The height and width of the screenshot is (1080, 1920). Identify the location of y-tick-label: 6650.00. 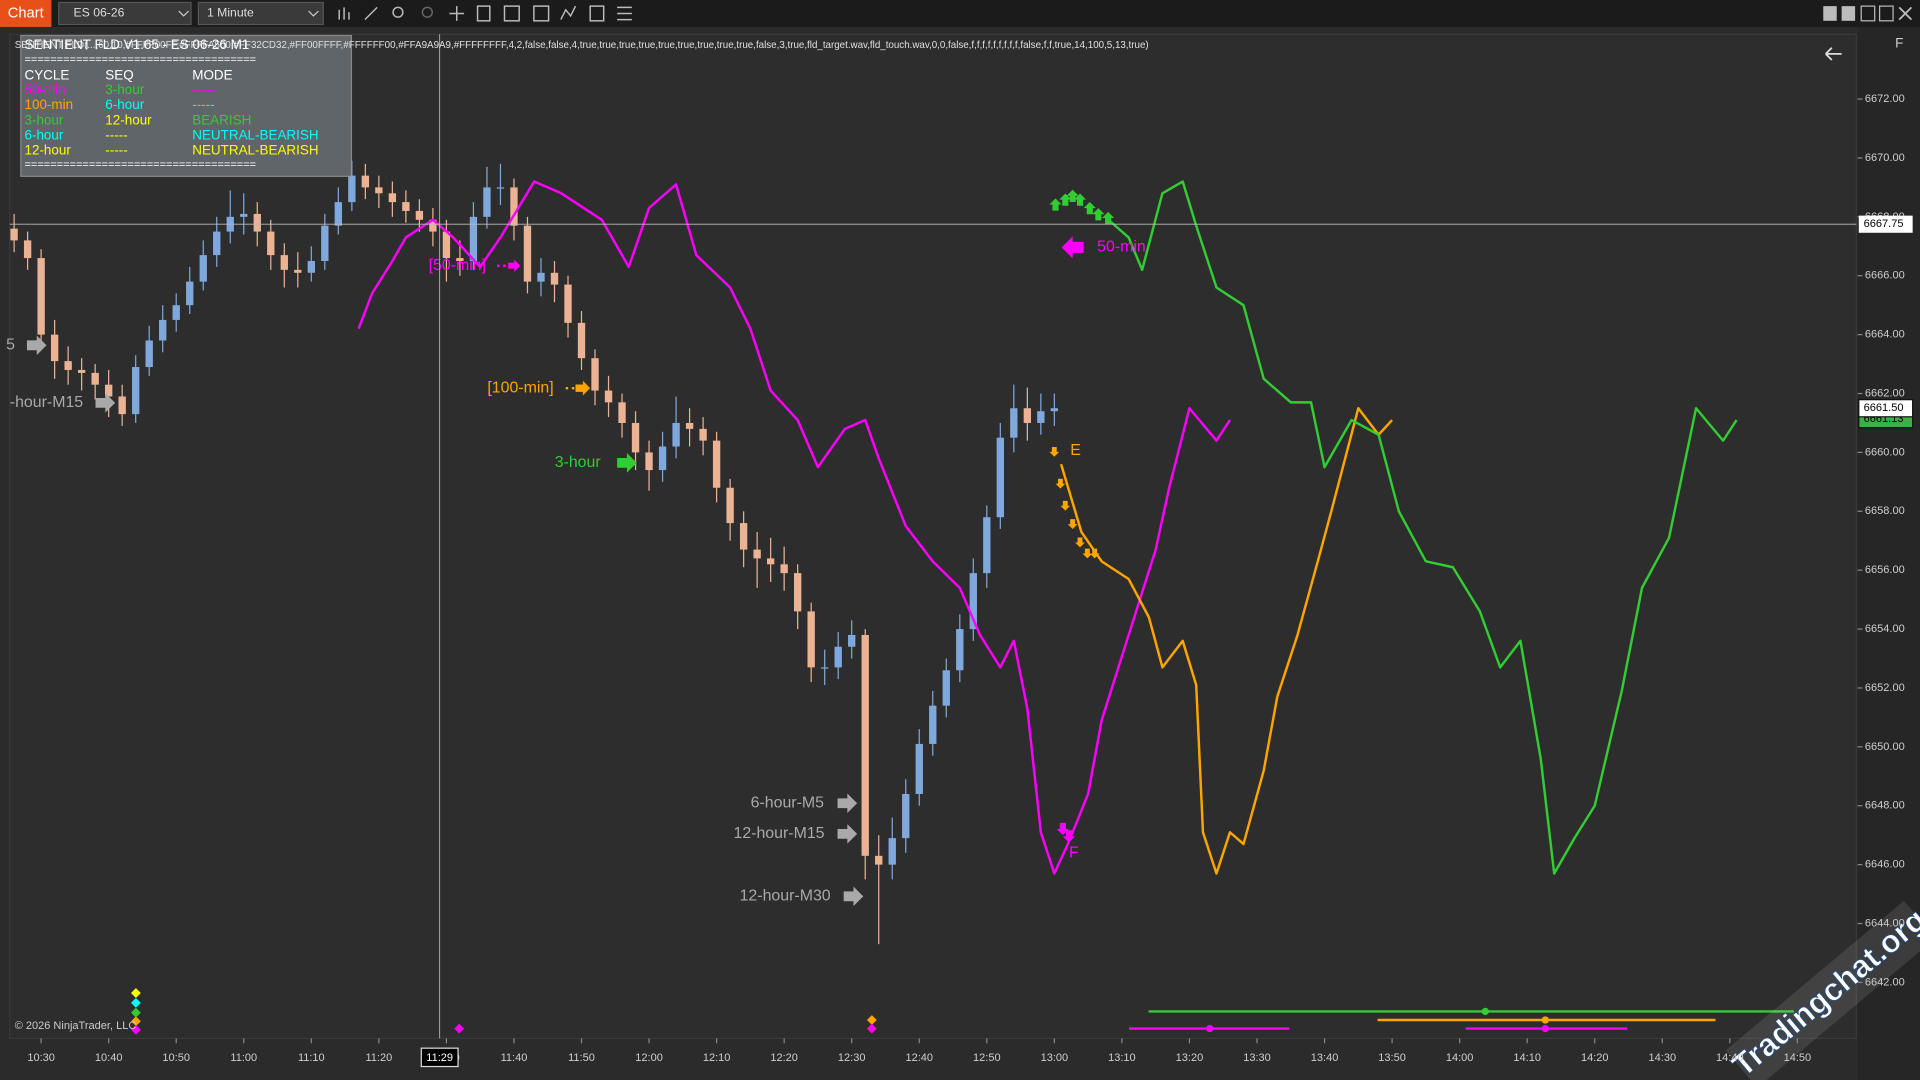
(1885, 747).